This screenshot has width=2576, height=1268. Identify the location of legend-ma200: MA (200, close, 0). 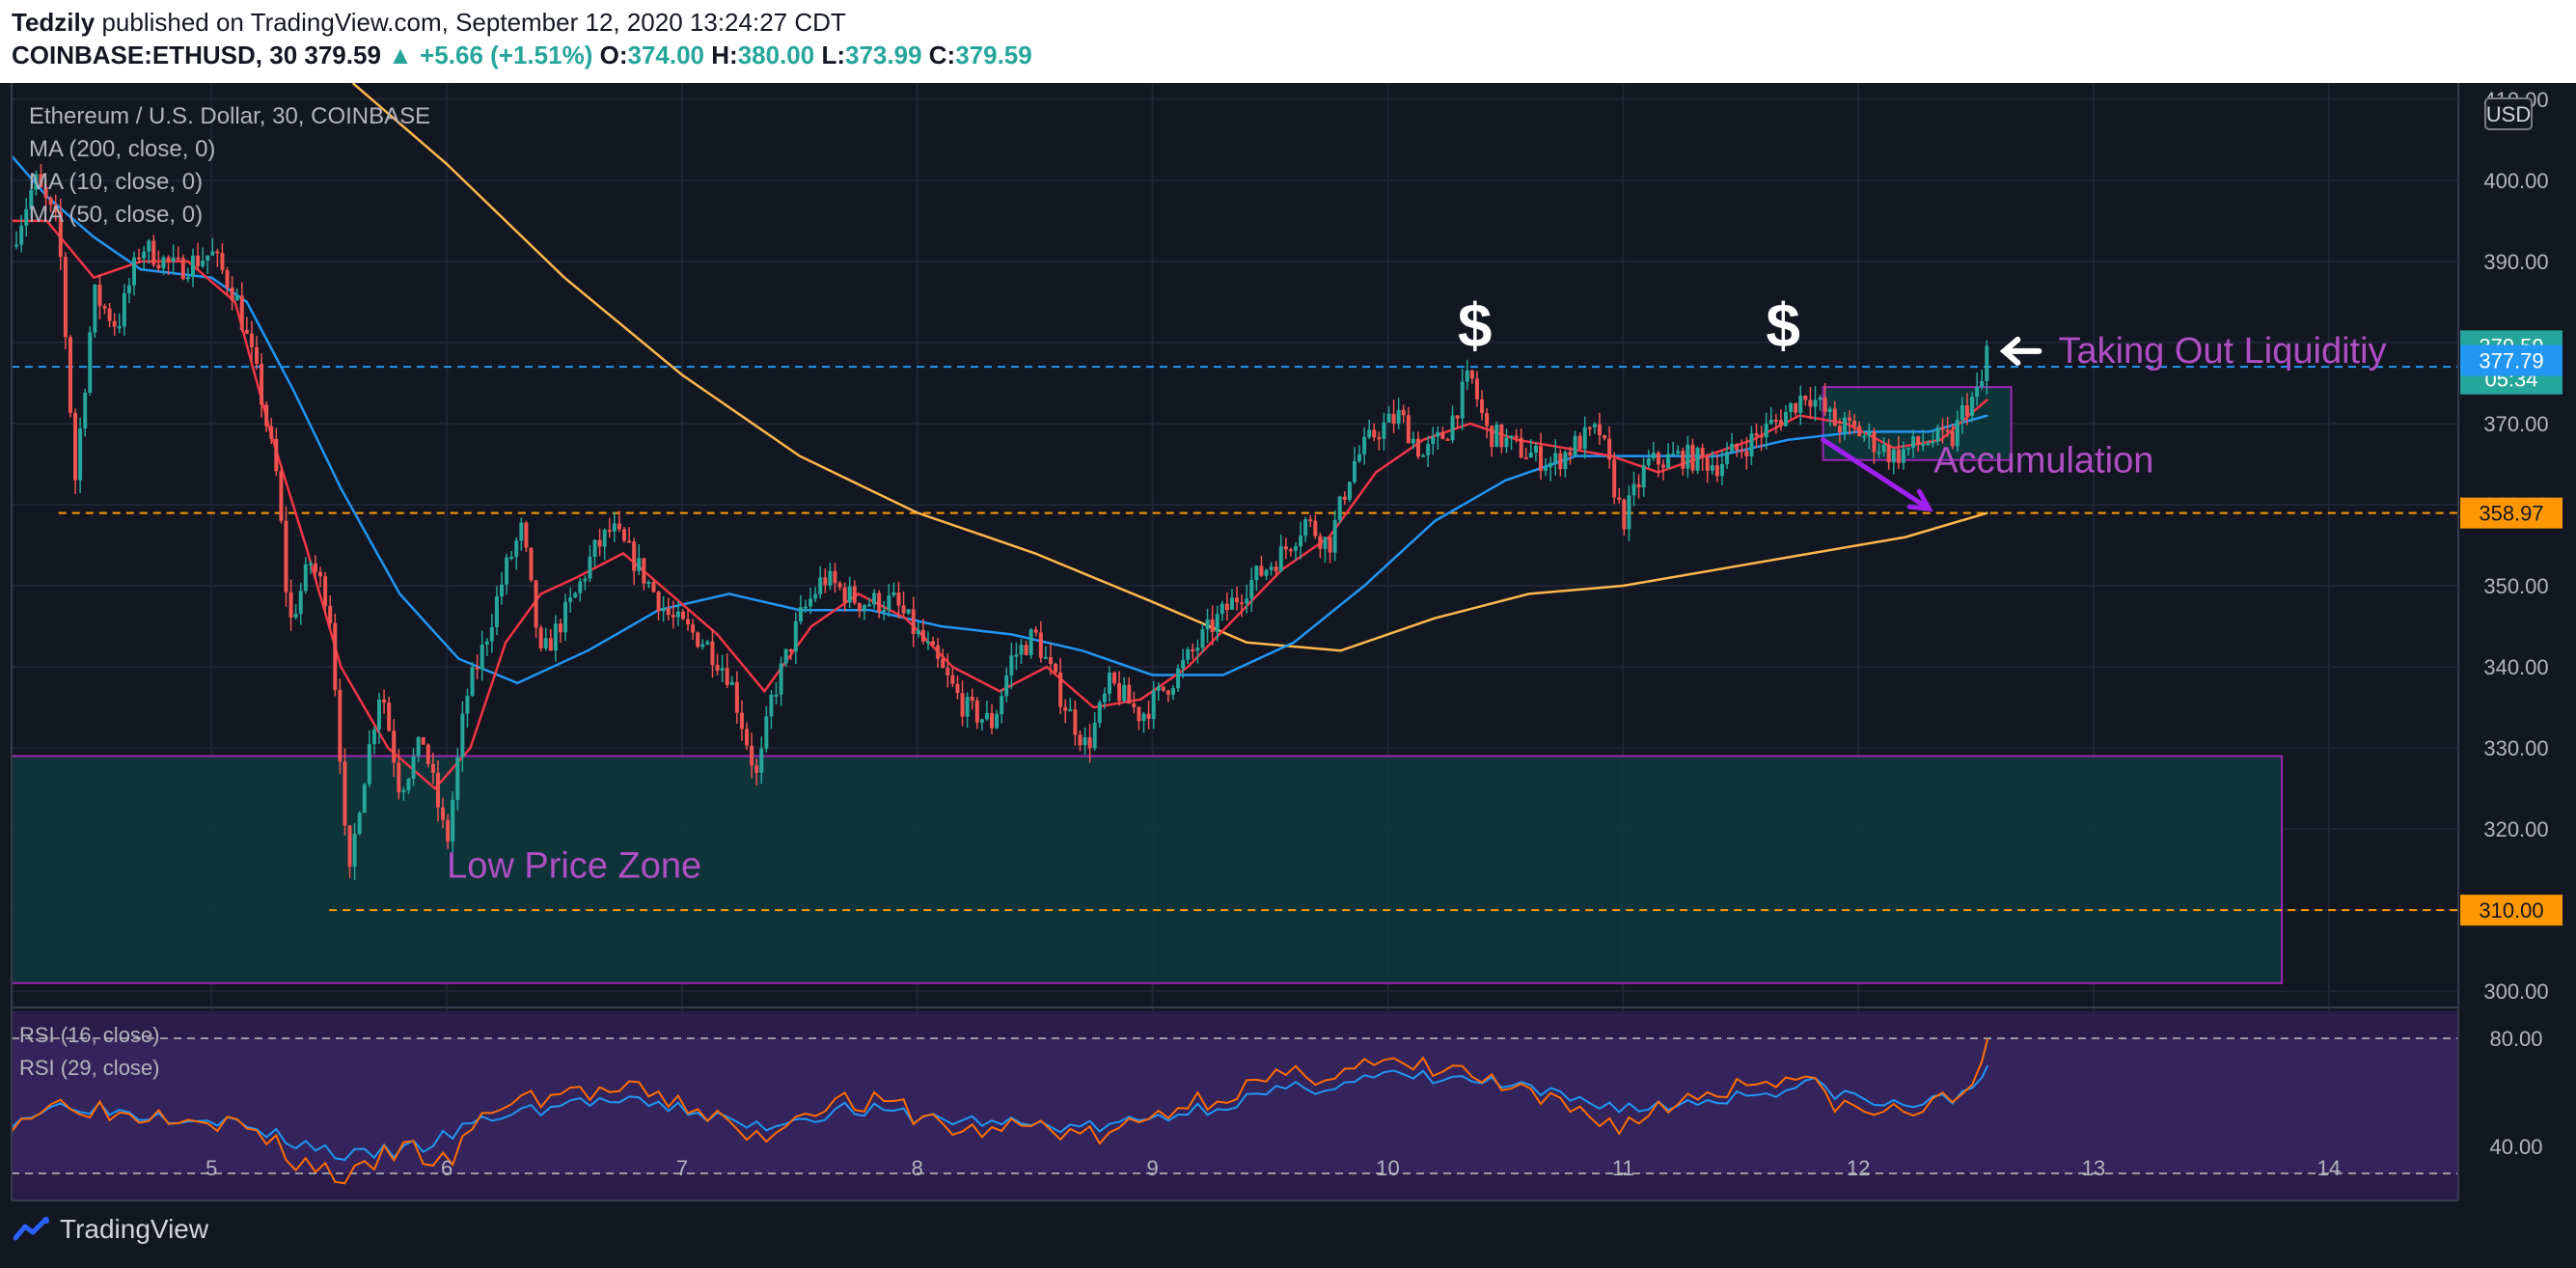
(122, 149).